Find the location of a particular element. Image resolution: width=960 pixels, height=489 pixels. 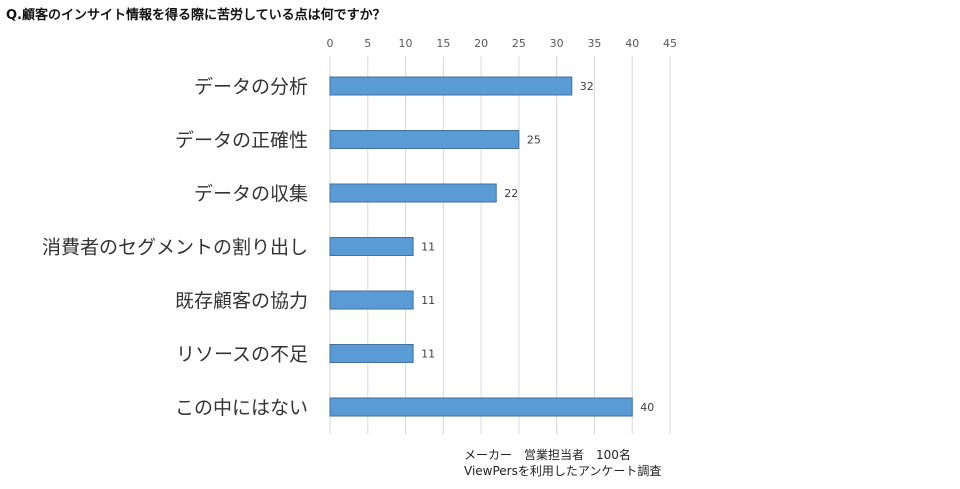

category-label: データの収集 is located at coordinates (251, 194).